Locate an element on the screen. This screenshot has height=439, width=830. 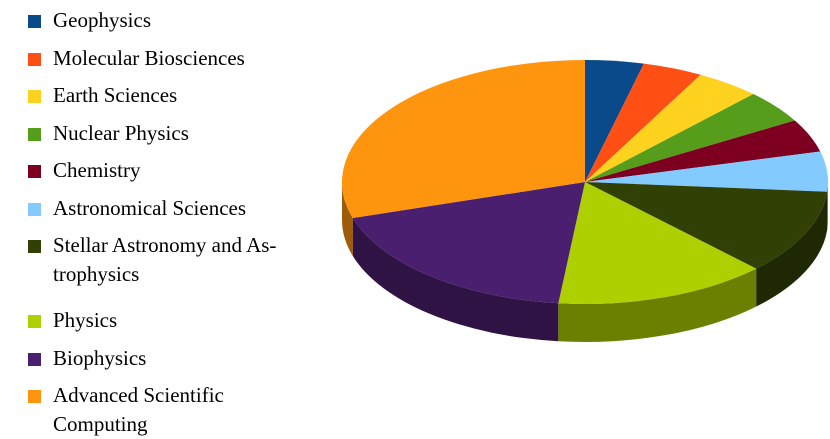
legend-item-nuclear-physics: Nuclear Physics is located at coordinates (193, 138).